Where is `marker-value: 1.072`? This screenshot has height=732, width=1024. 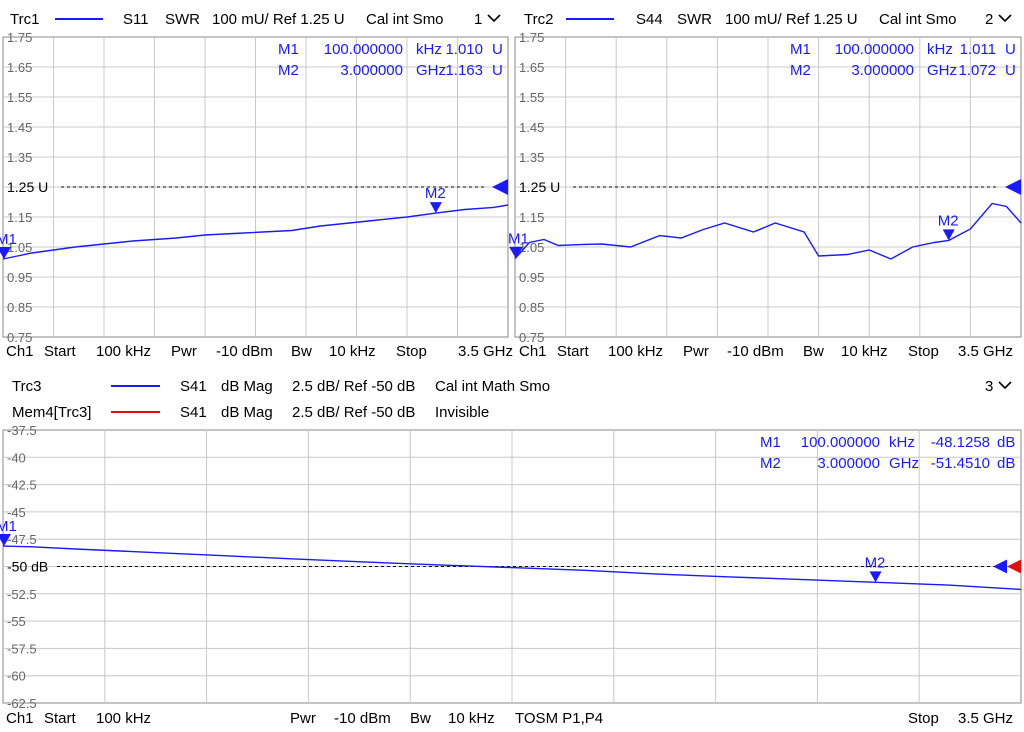
marker-value: 1.072 is located at coordinates (977, 70).